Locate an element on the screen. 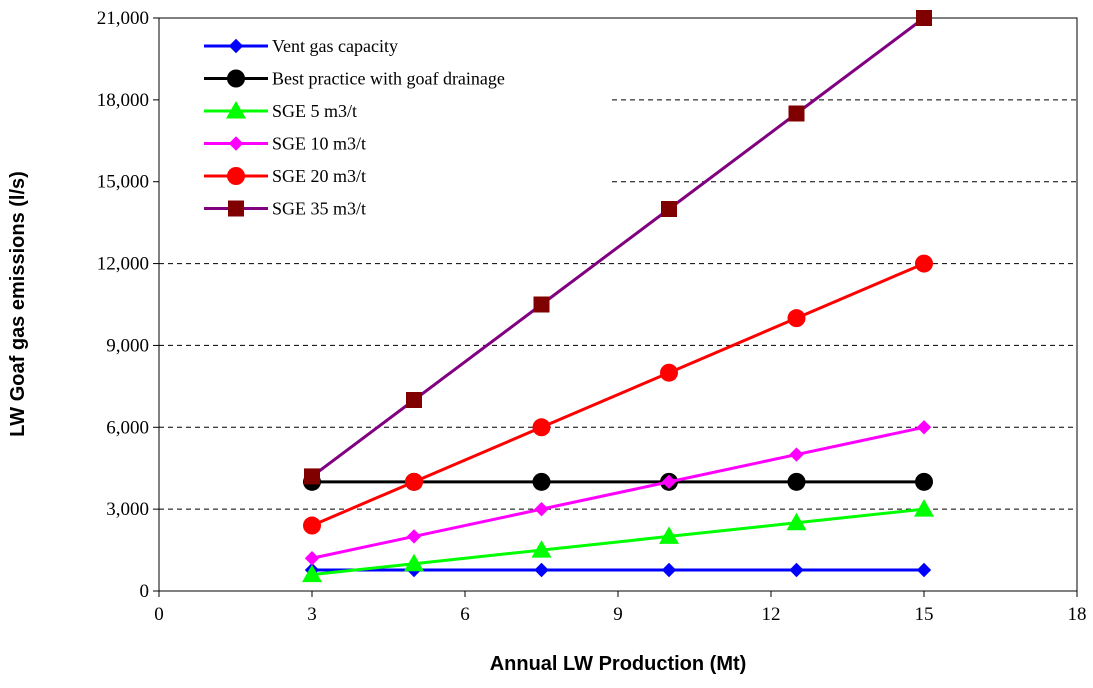 The height and width of the screenshot is (688, 1093). legend-entry: SGE 20 m3/t is located at coordinates (285, 176).